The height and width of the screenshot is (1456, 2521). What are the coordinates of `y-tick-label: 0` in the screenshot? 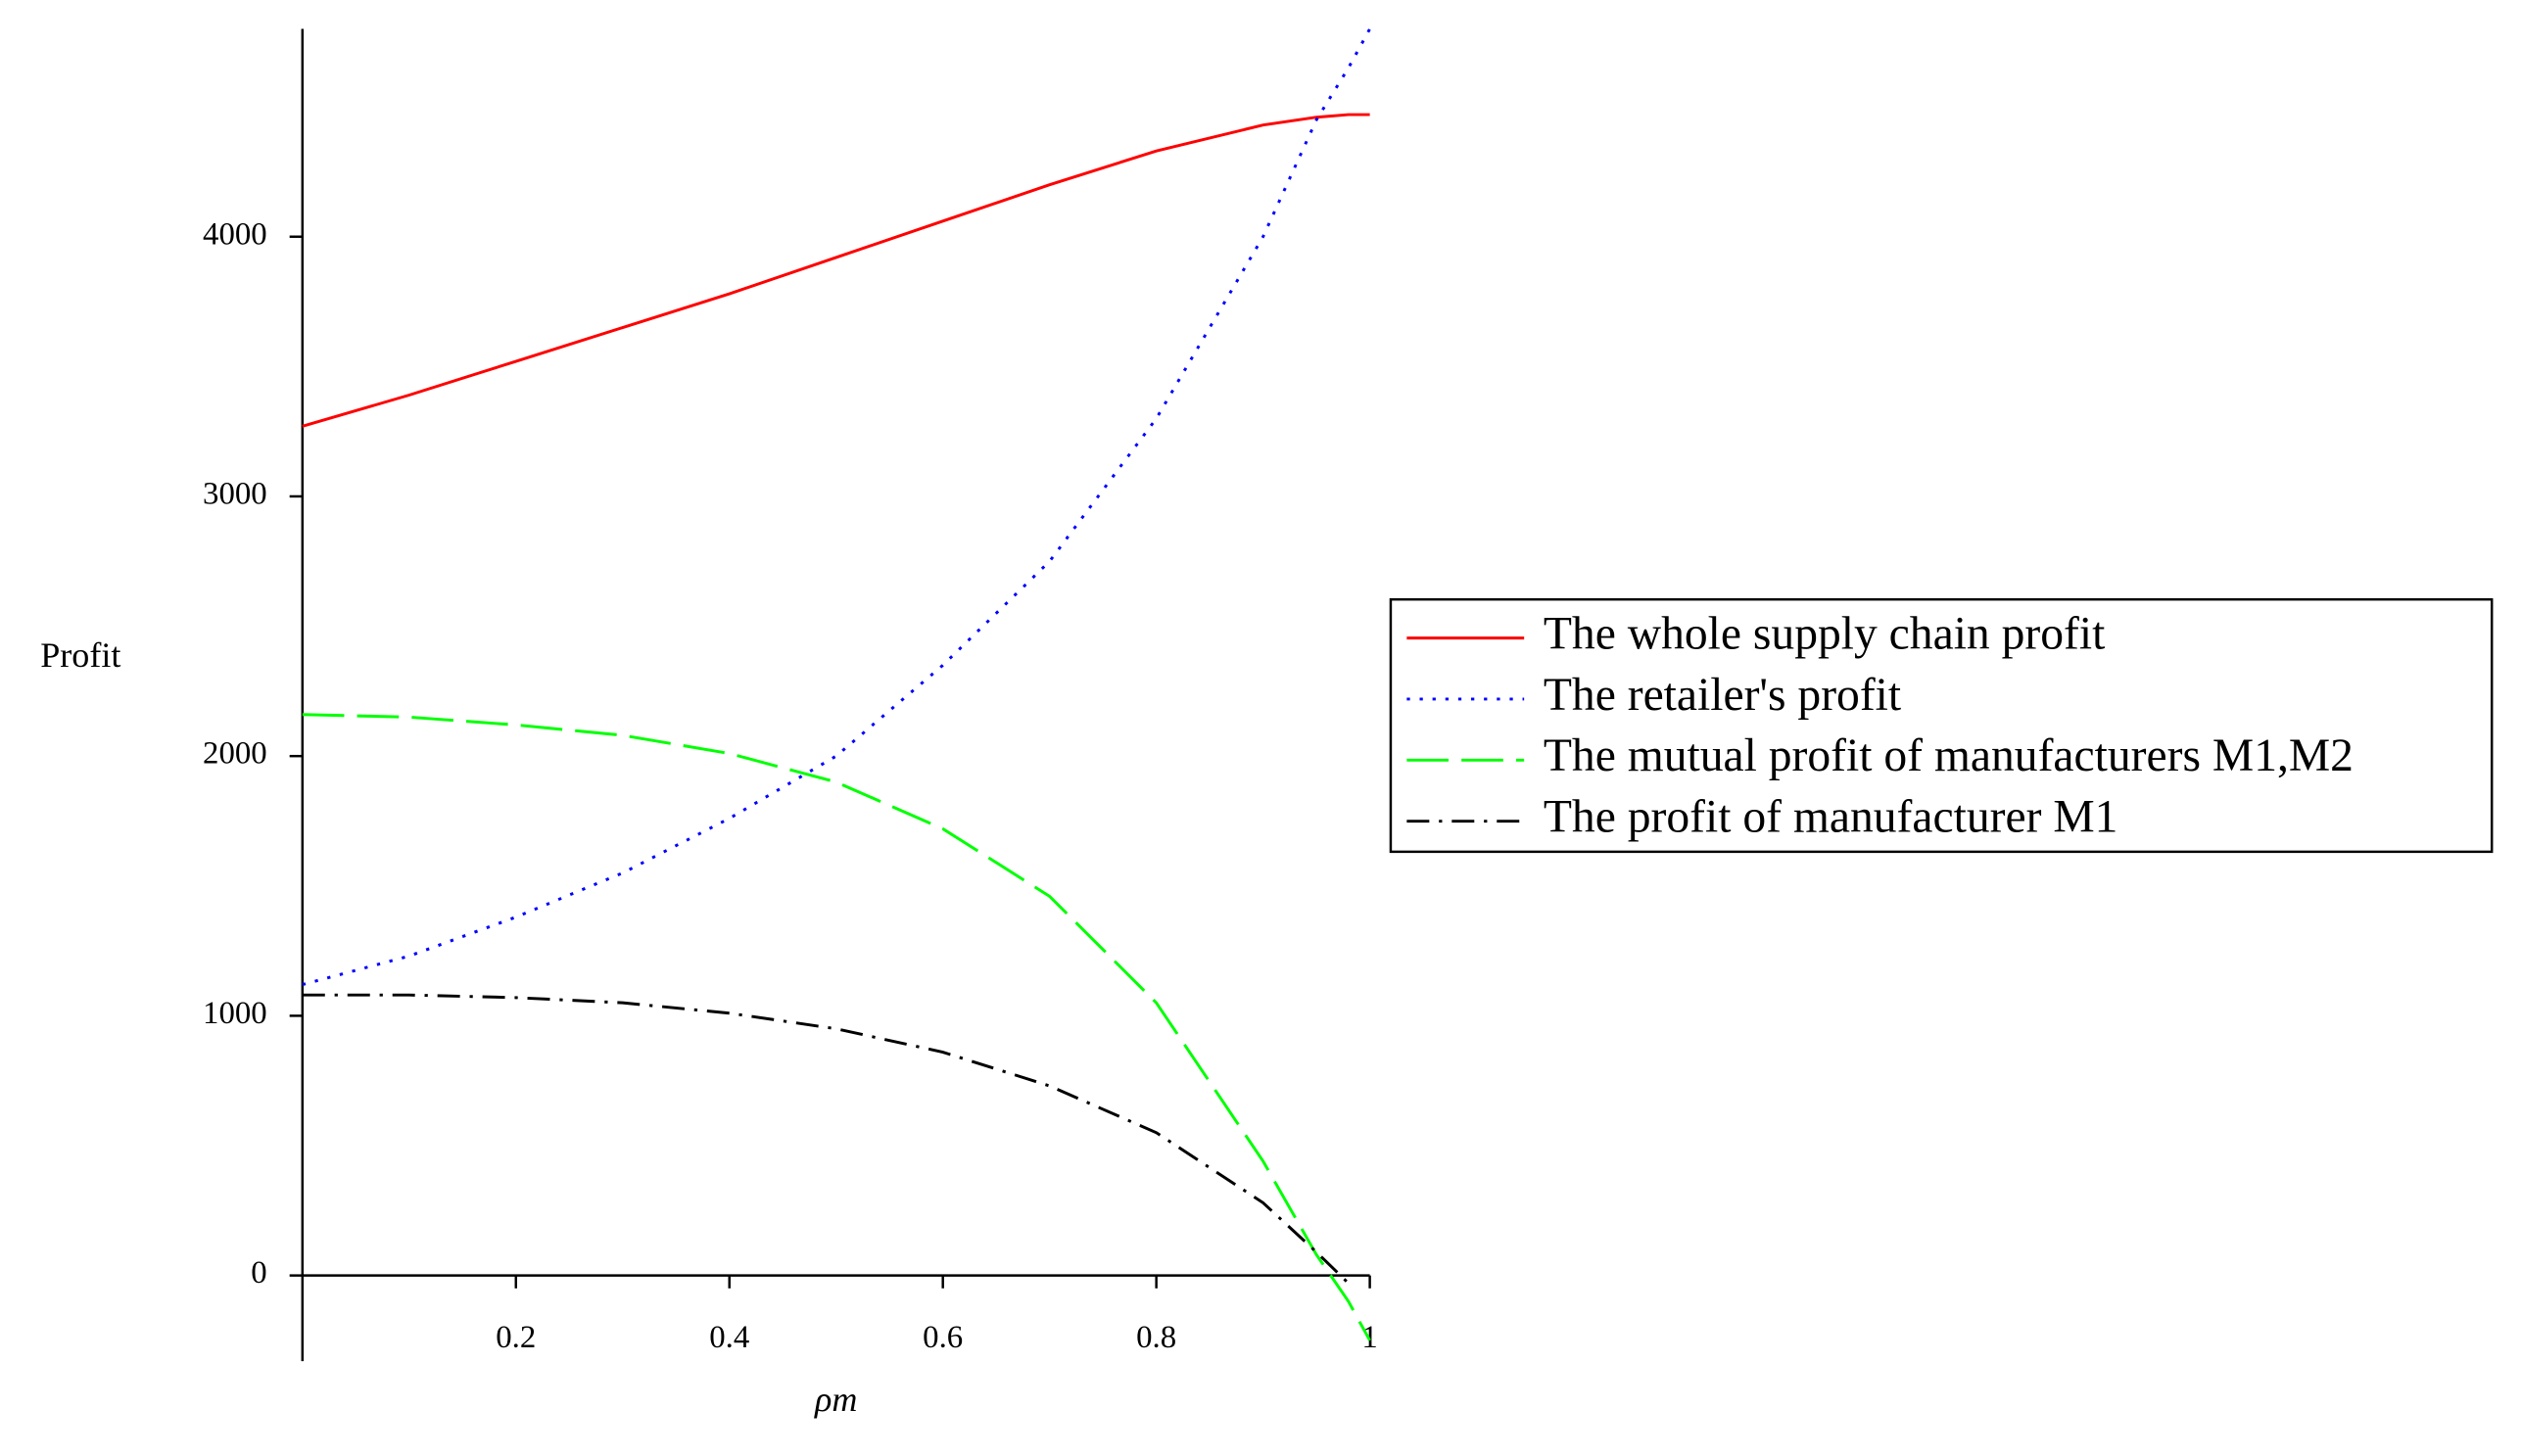 It's located at (258, 1273).